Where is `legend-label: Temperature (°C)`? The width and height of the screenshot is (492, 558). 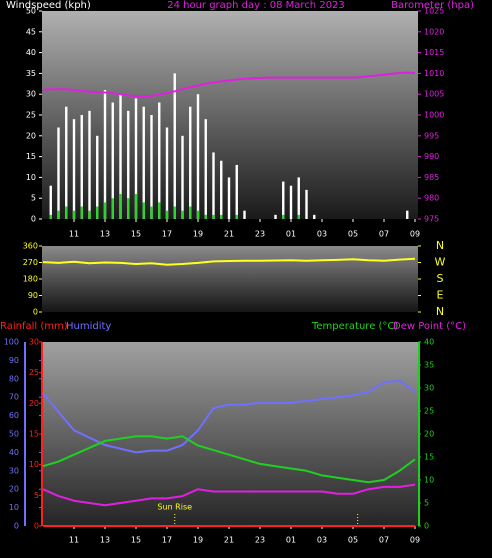
legend-label: Temperature (°C) is located at coordinates (354, 326).